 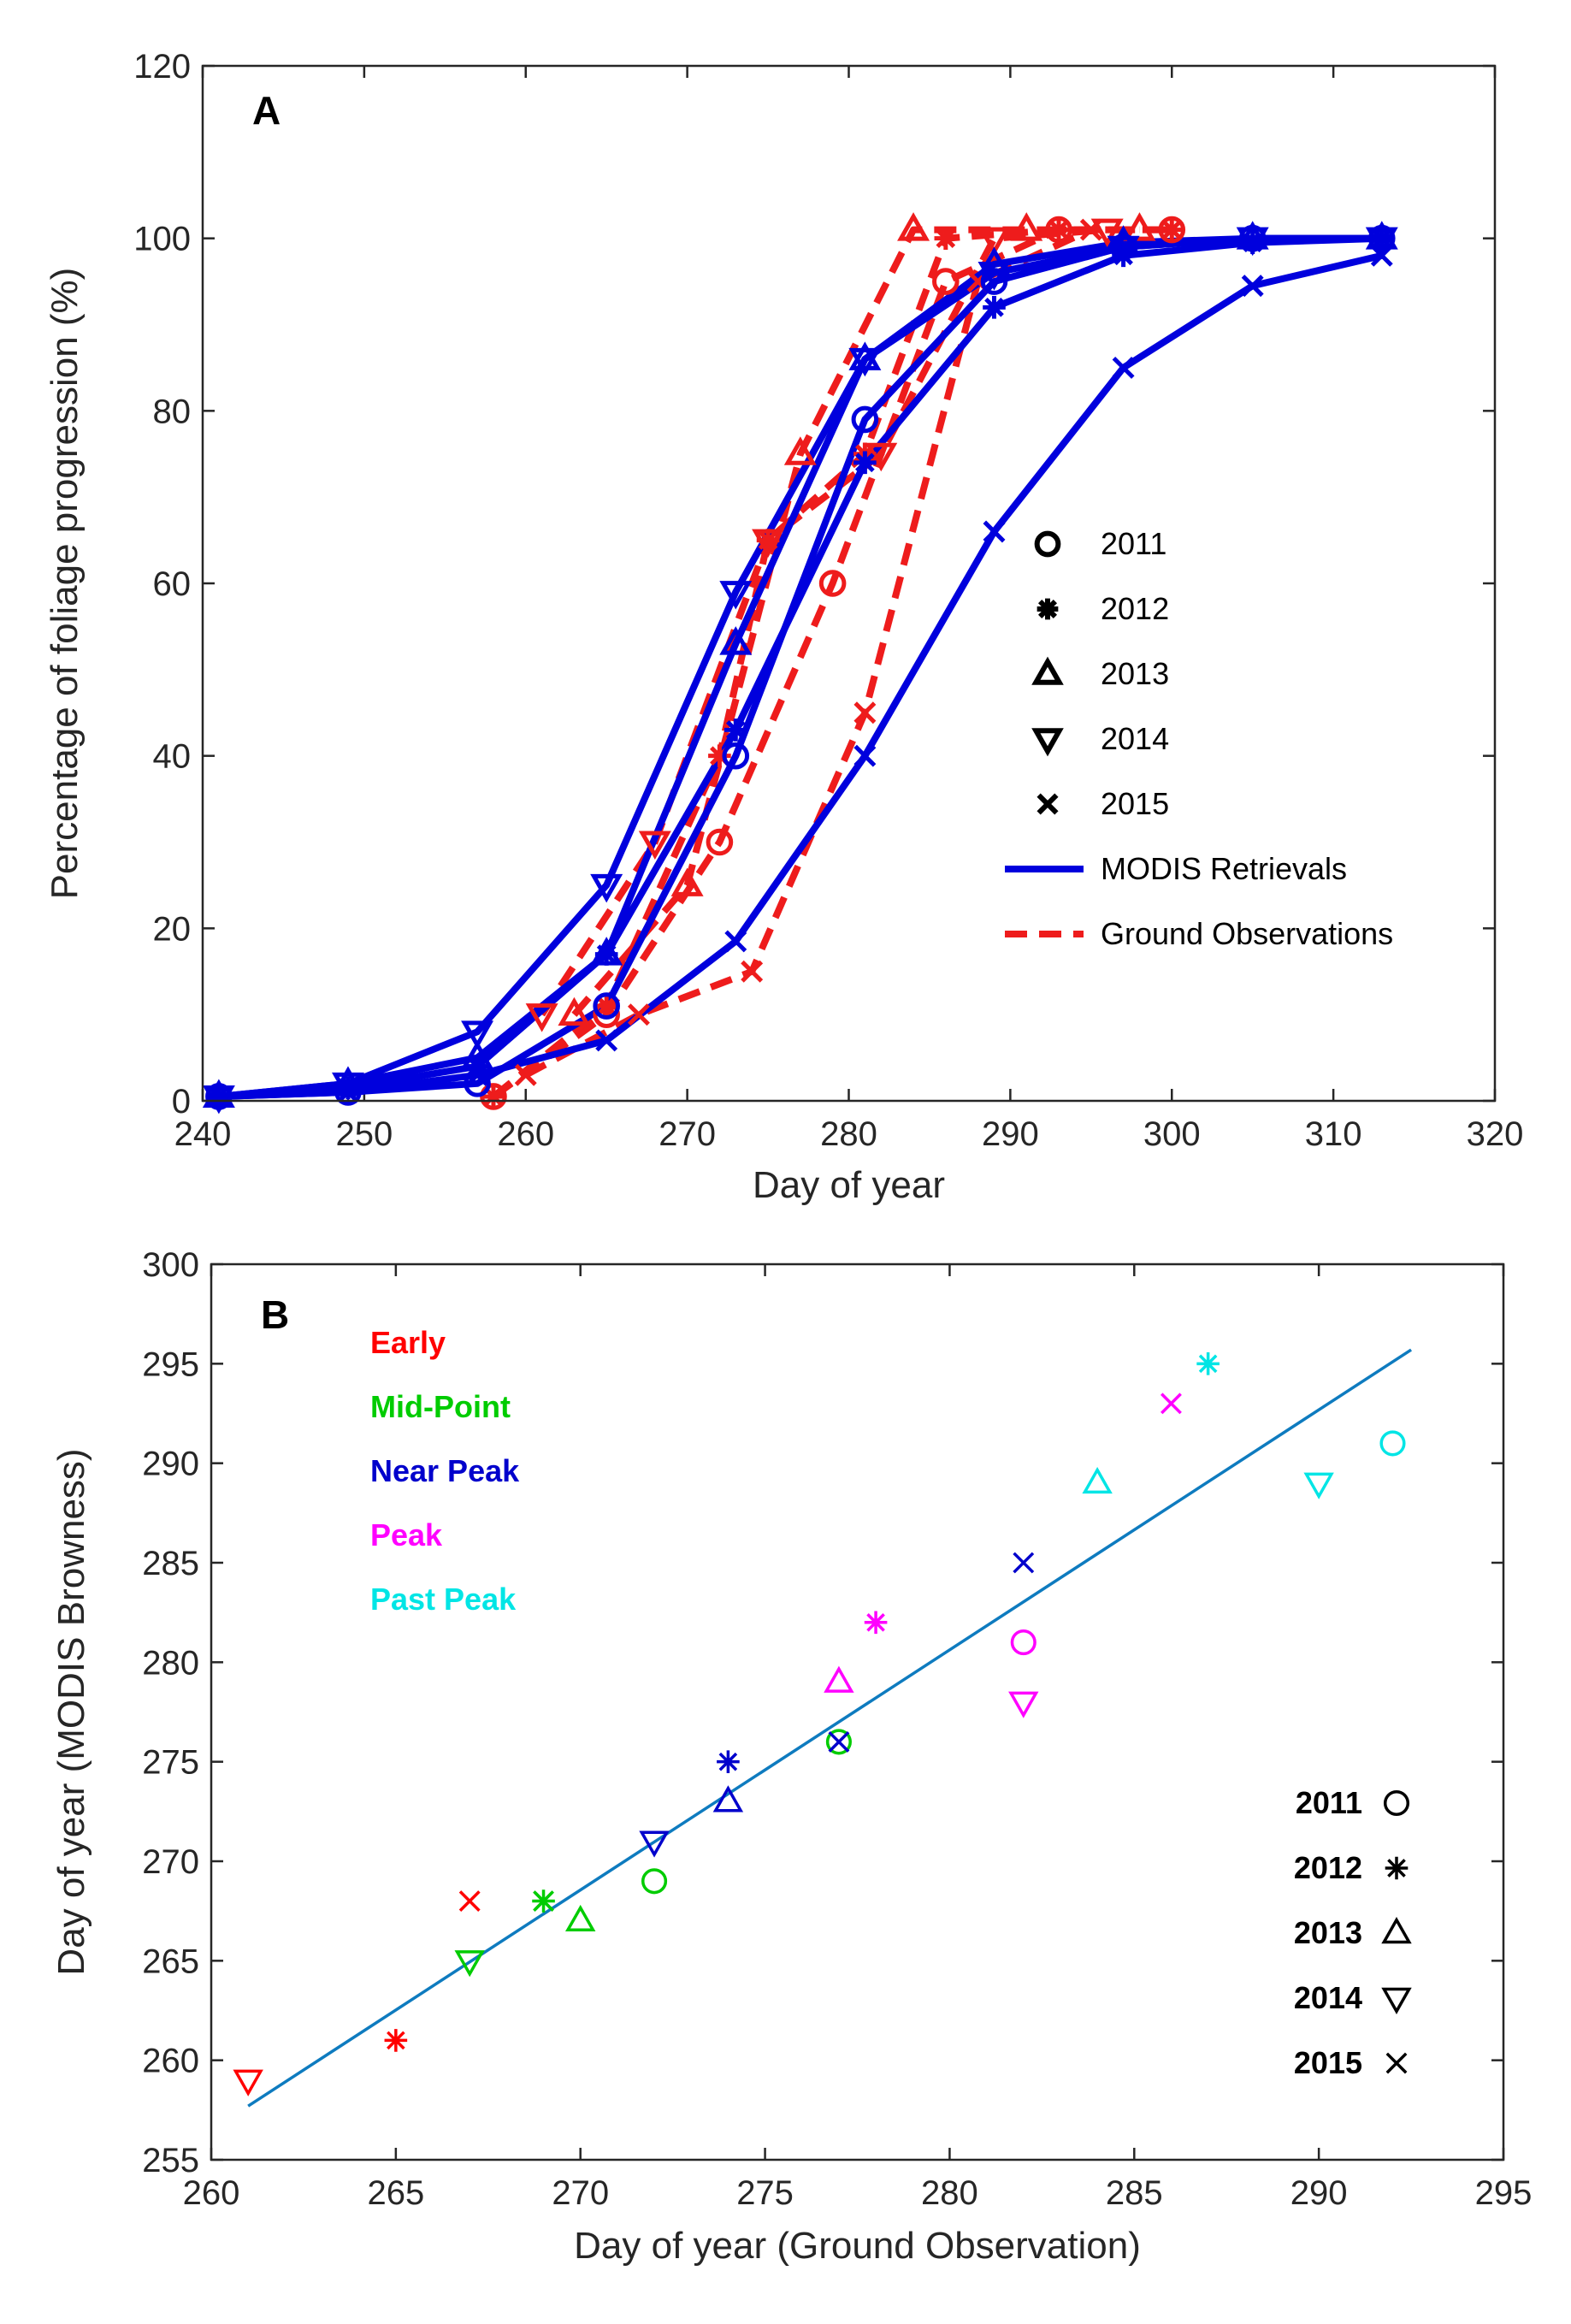 What do you see at coordinates (1133, 543) in the screenshot?
I see `legend-label: 2011` at bounding box center [1133, 543].